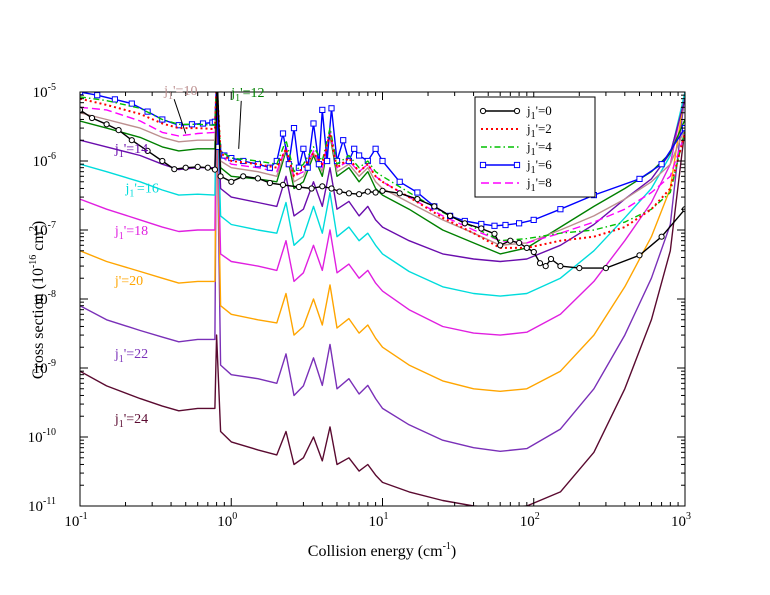 The height and width of the screenshot is (595, 770). What do you see at coordinates (42, 436) in the screenshot?
I see `y-tick-label-1: 10⁻¹⁰` at bounding box center [42, 436].